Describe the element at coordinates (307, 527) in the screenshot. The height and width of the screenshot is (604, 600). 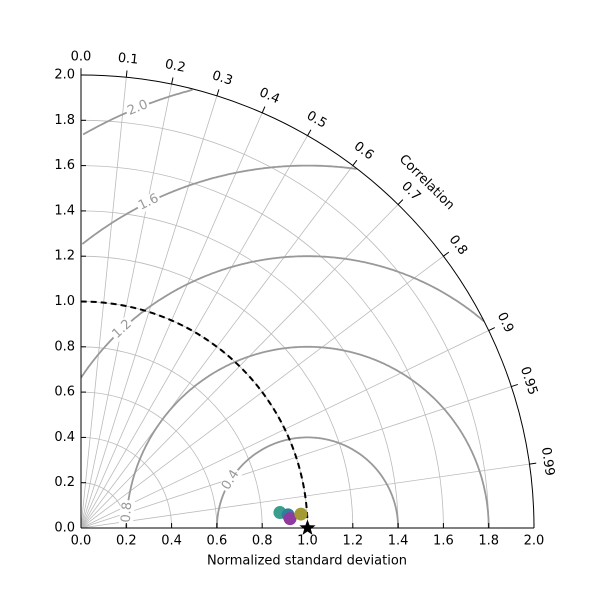
I see `reference-point` at that location.